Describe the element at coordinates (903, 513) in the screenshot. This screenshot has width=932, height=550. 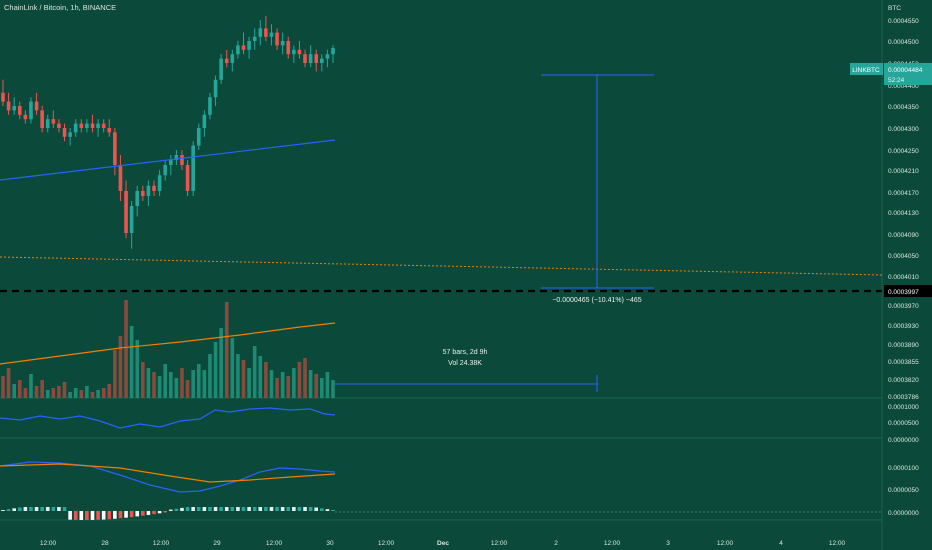
I see `ind2-axis-label: 0.0000000` at that location.